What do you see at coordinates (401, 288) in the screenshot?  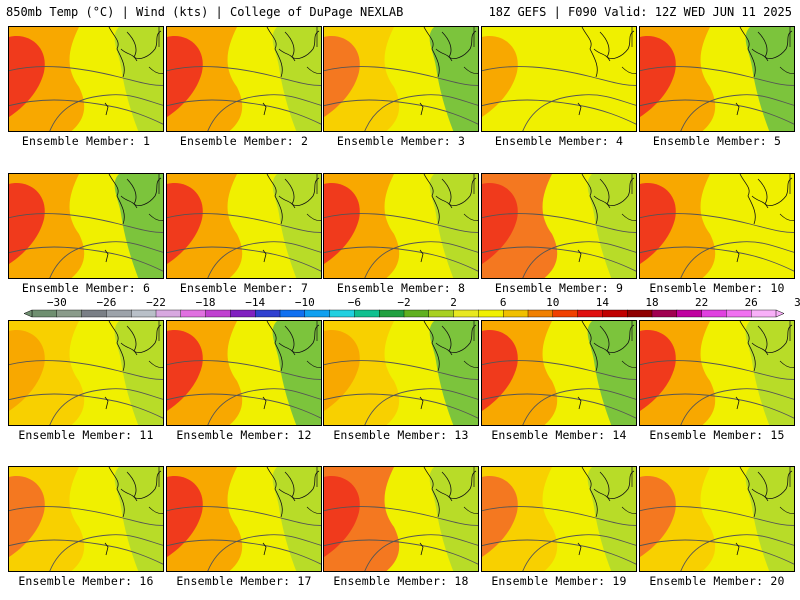 I see `ensemble-member-label-8: Ensemble Member: 8` at bounding box center [401, 288].